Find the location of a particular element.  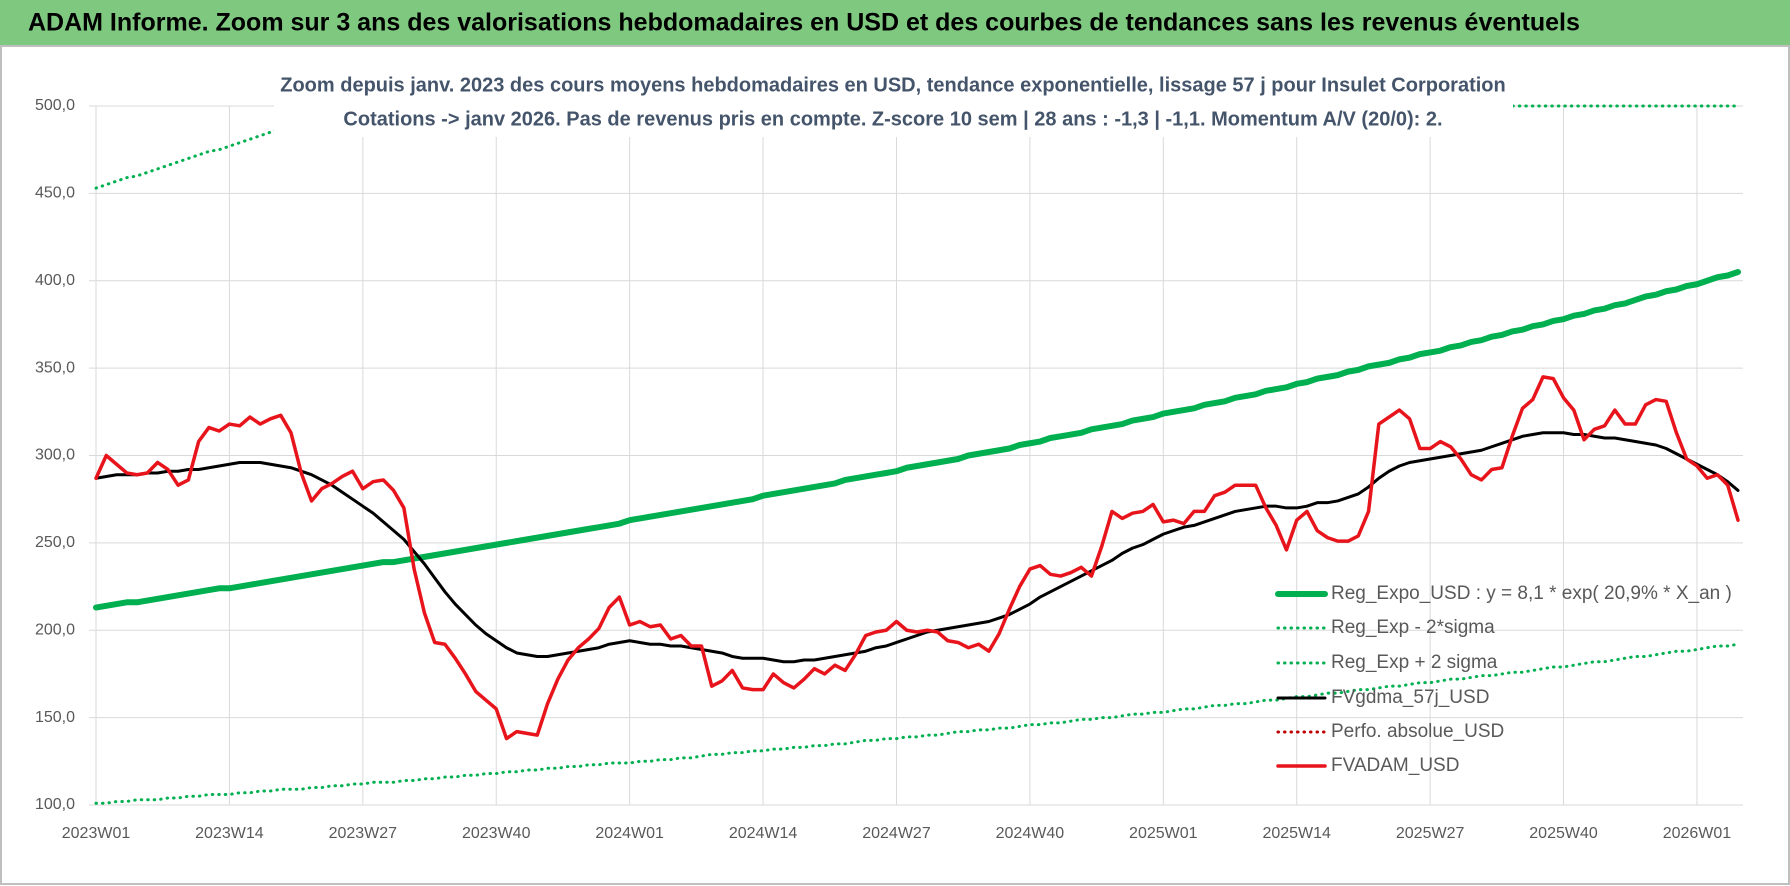

y-tick-label: 250,0 is located at coordinates (55, 542).